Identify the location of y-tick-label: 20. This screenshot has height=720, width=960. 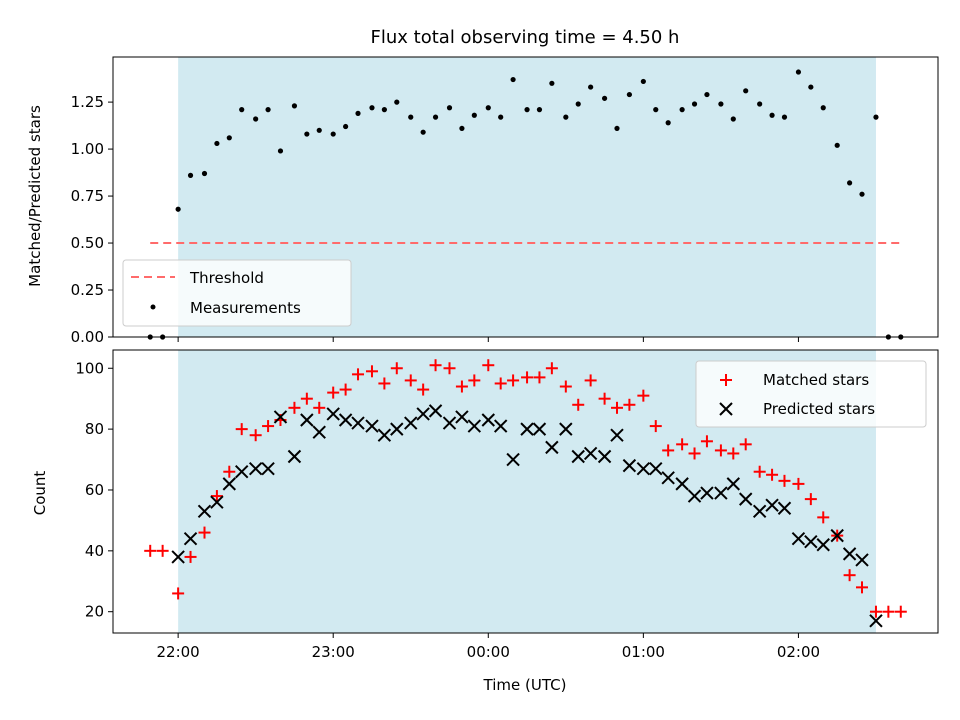
(94, 612).